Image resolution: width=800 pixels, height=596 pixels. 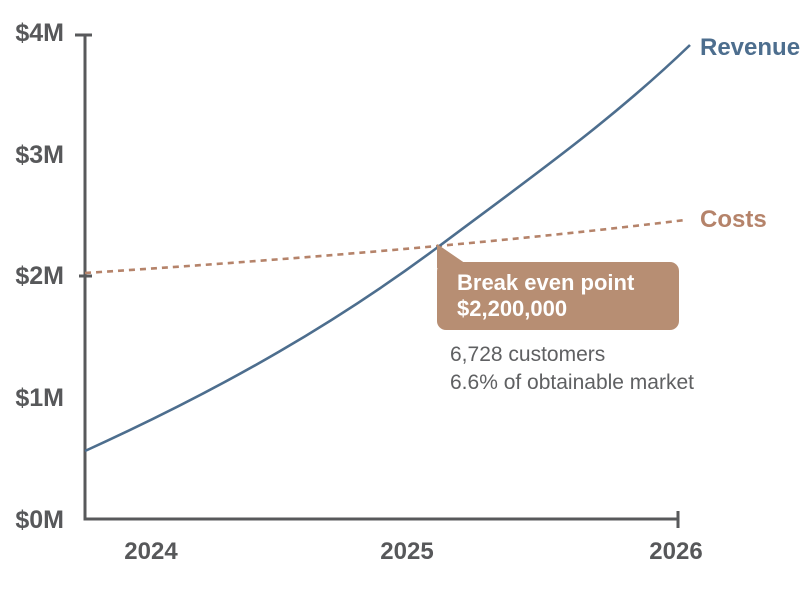 I want to click on break-even-callout: Break even point $2,200,000, so click(x=558, y=296).